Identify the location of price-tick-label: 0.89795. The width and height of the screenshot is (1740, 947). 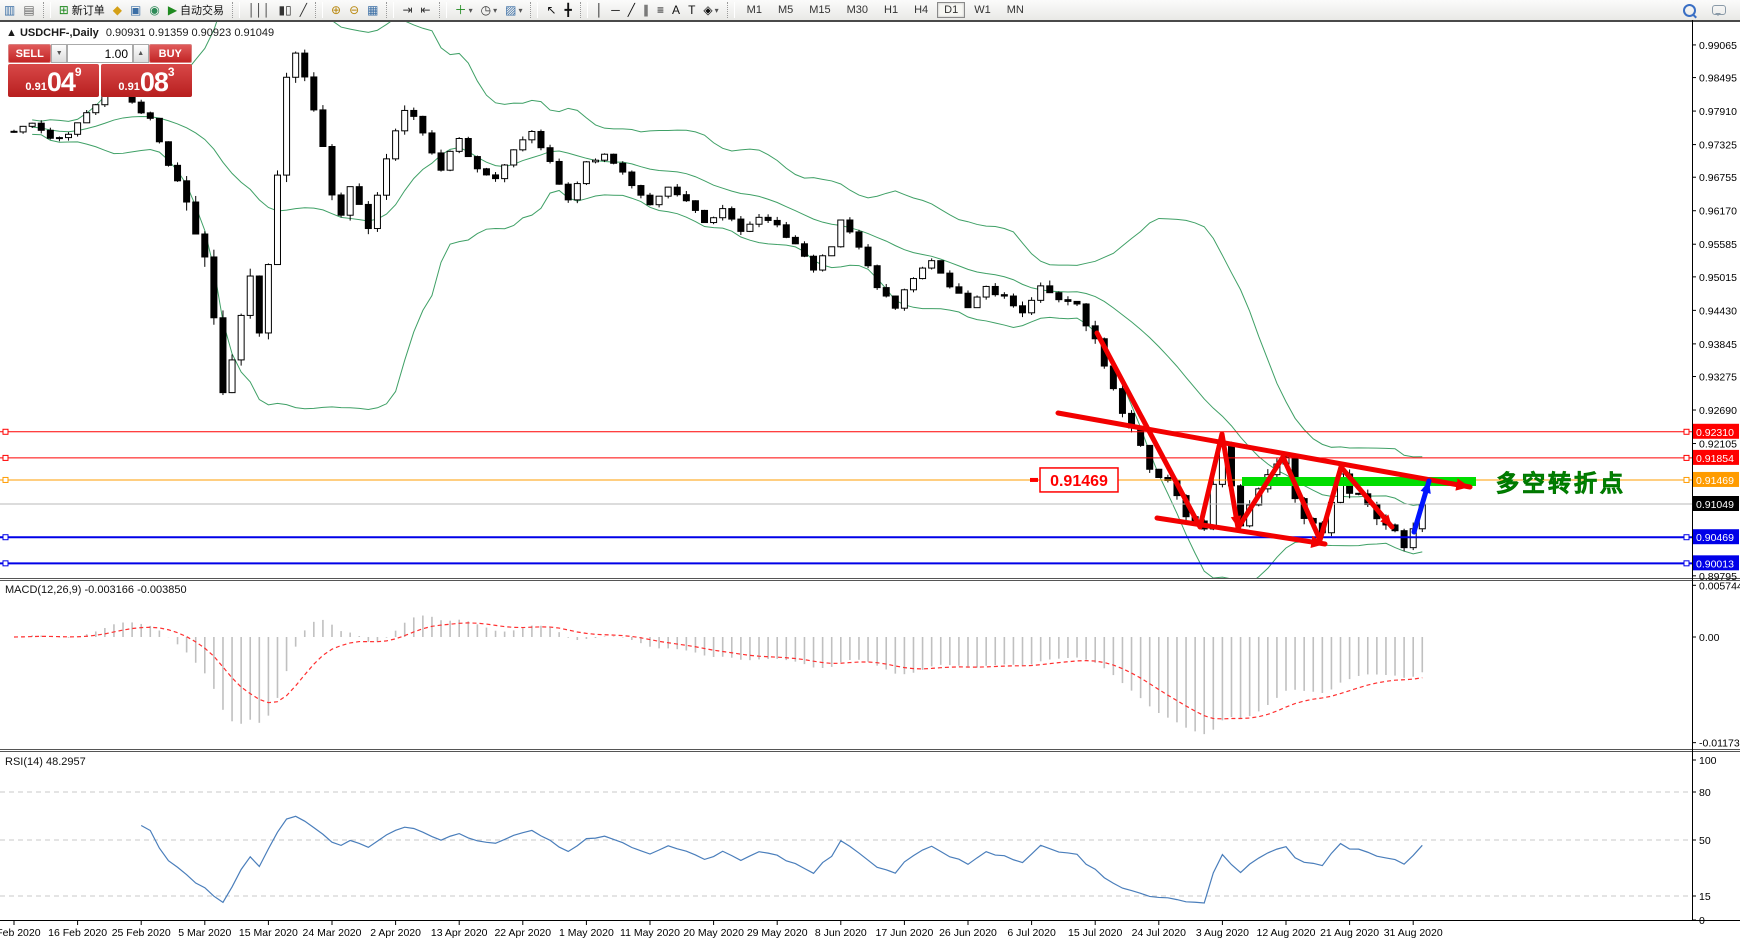
(1718, 577).